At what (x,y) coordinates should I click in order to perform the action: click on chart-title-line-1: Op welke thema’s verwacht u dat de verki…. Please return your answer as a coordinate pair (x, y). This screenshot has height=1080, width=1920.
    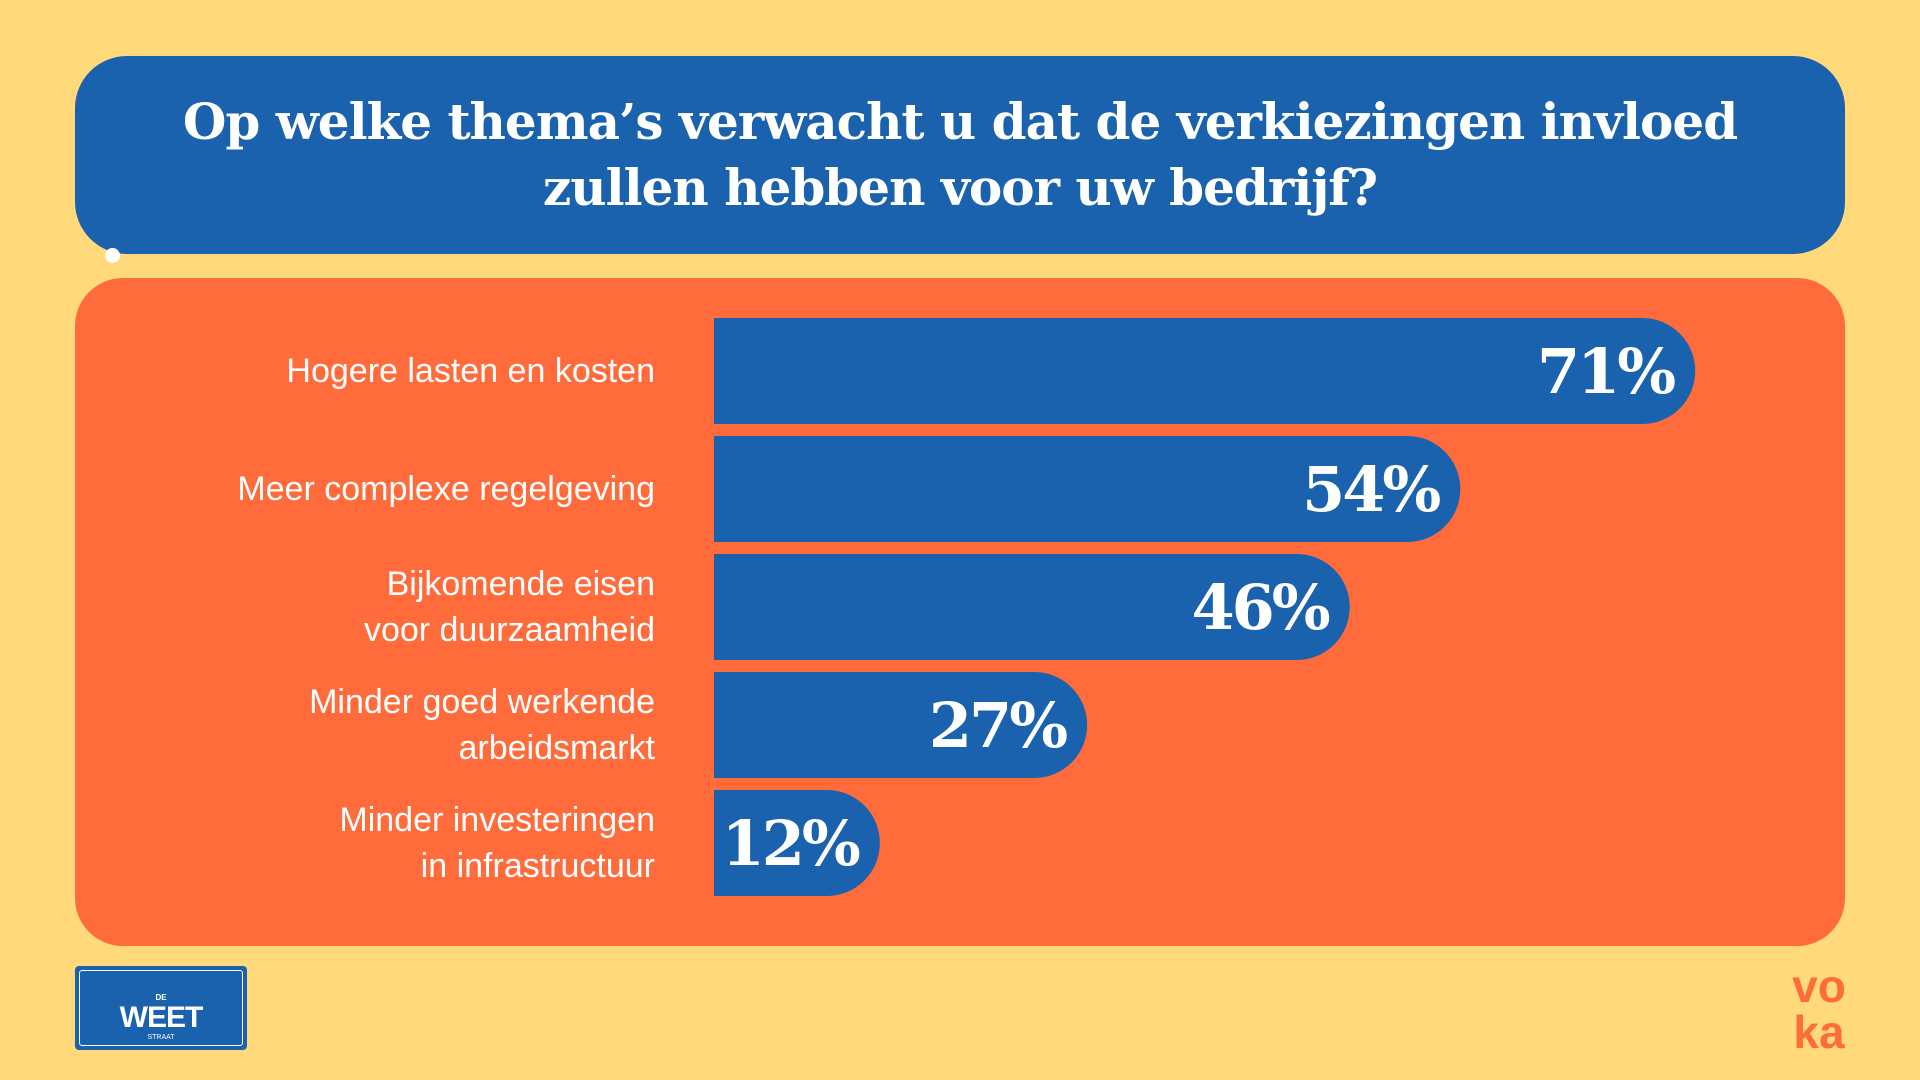
    Looking at the image, I should click on (960, 121).